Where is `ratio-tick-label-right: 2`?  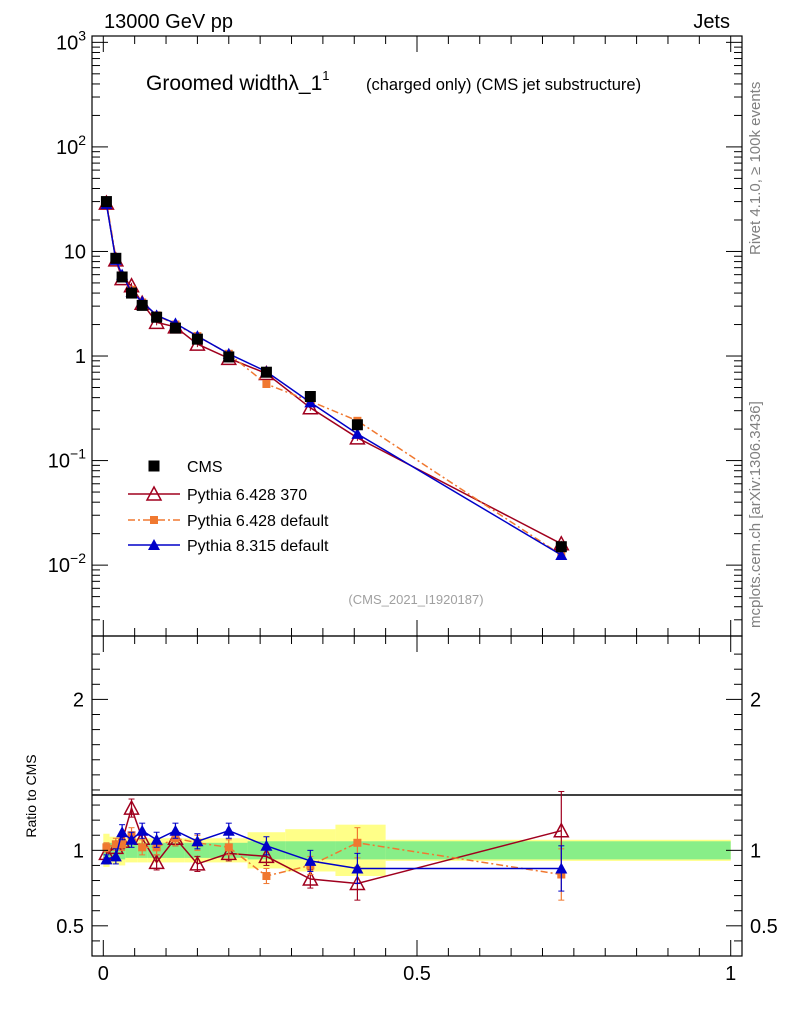
ratio-tick-label-right: 2 is located at coordinates (755, 700).